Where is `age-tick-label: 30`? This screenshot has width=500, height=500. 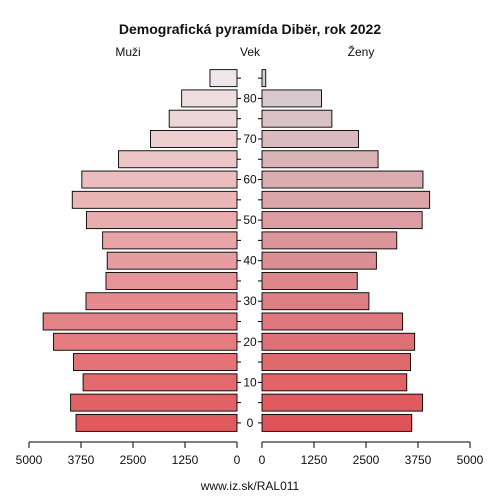 age-tick-label: 30 is located at coordinates (250, 301).